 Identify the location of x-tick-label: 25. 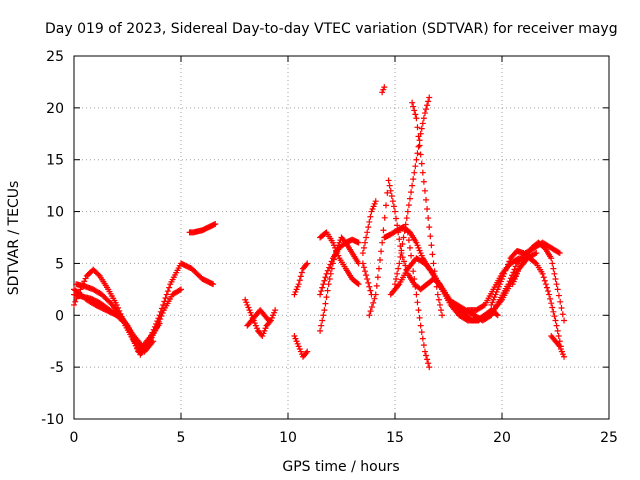
(609, 438).